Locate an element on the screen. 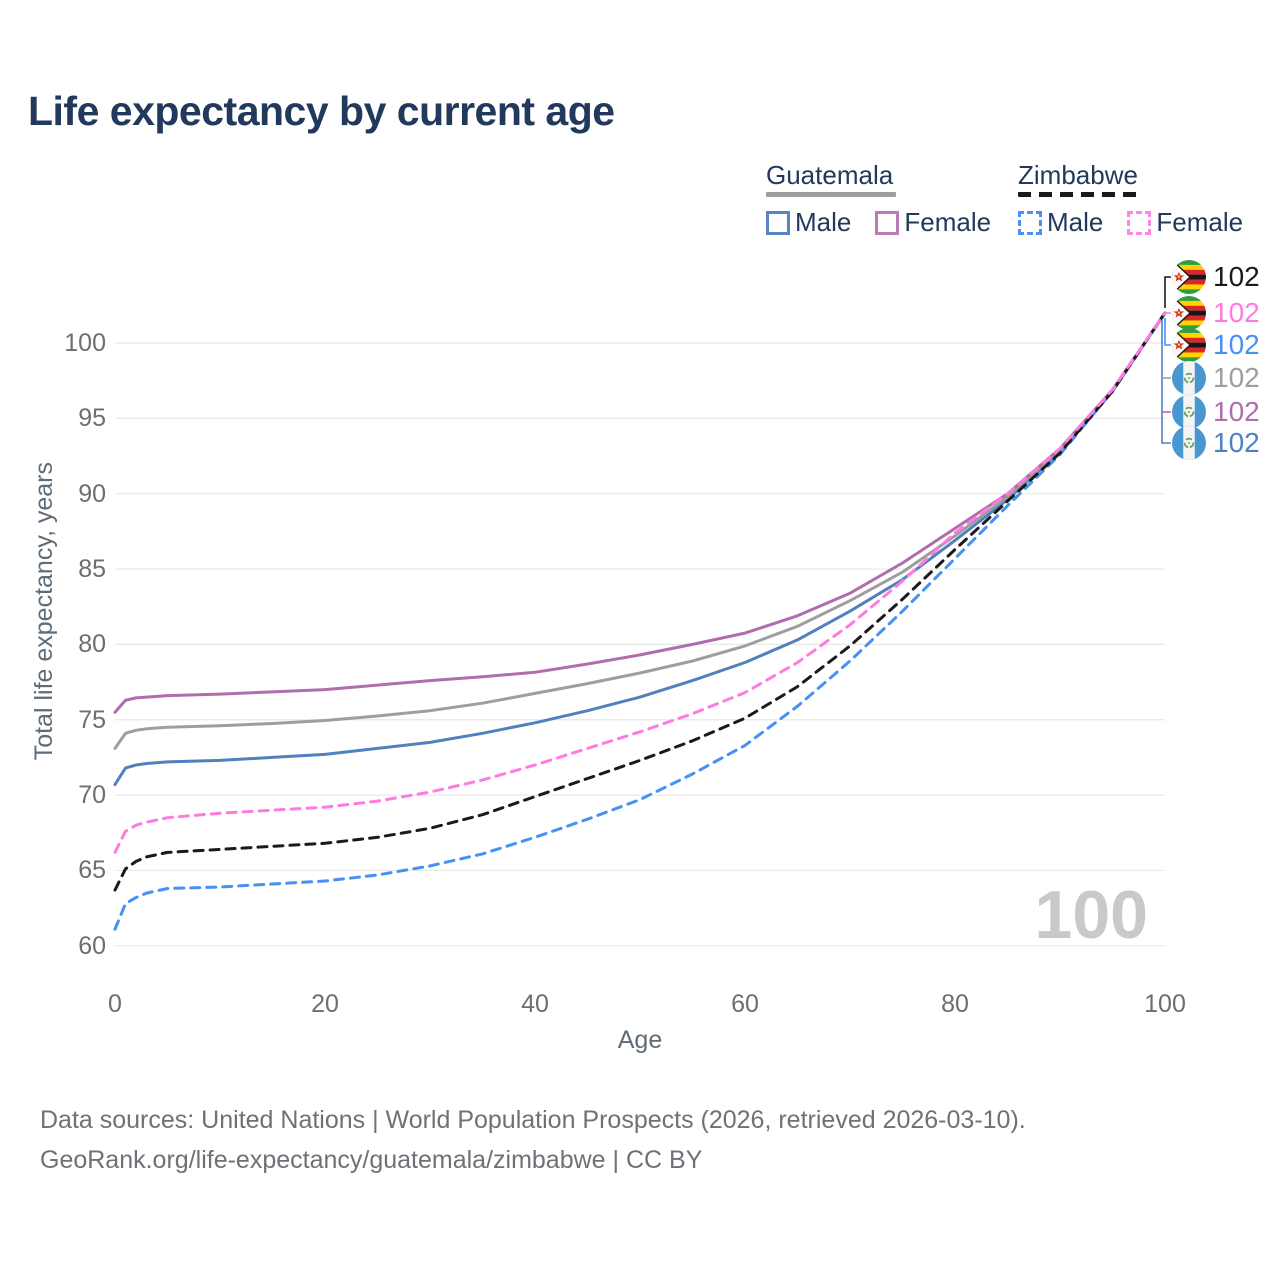 Image resolution: width=1280 pixels, height=1280 pixels. end-label-zimbabwe: 102 is located at coordinates (1216, 277).